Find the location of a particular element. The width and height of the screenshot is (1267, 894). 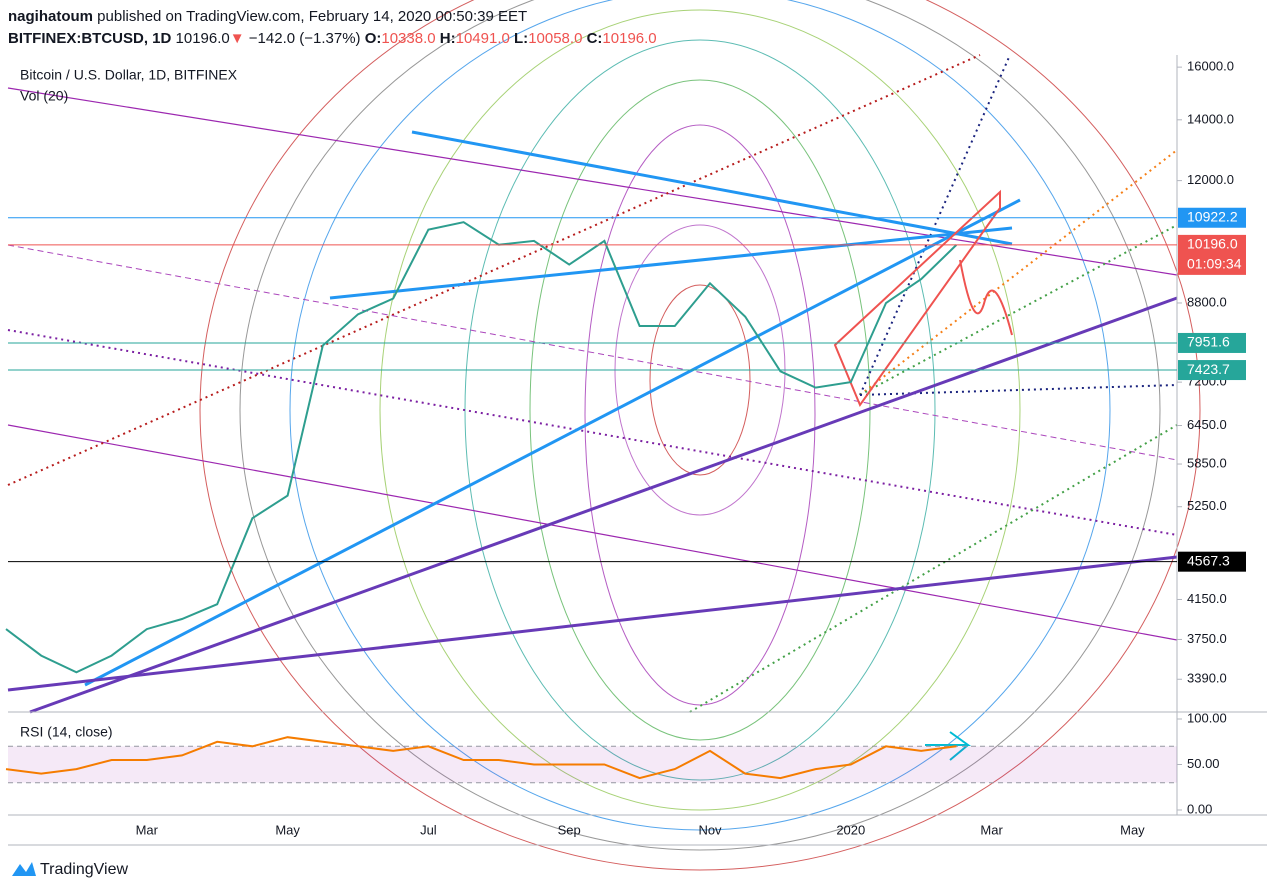

projection is located at coordinates (986, 297).